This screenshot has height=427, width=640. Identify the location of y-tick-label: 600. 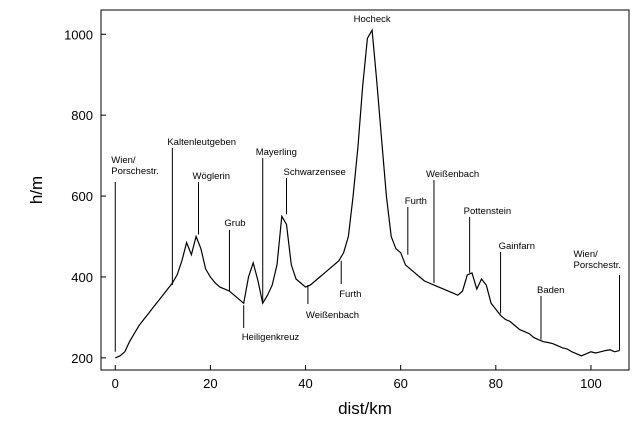
(82, 196).